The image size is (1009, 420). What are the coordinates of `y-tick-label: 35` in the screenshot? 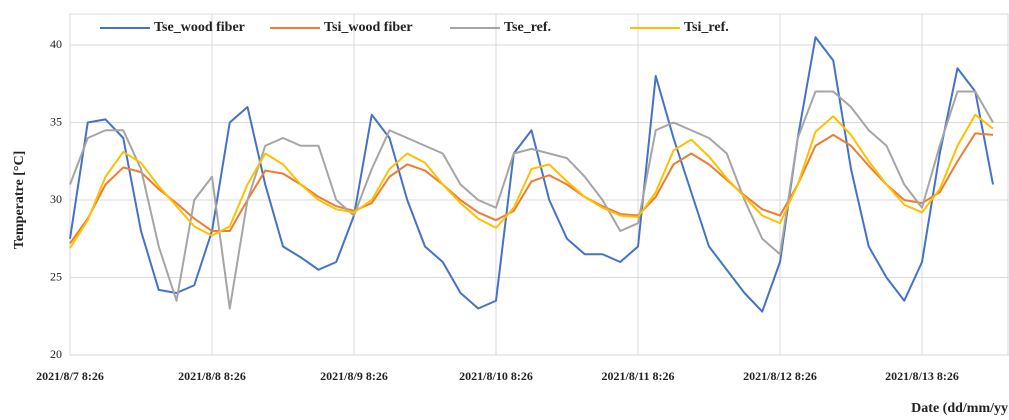 It's located at (56, 121).